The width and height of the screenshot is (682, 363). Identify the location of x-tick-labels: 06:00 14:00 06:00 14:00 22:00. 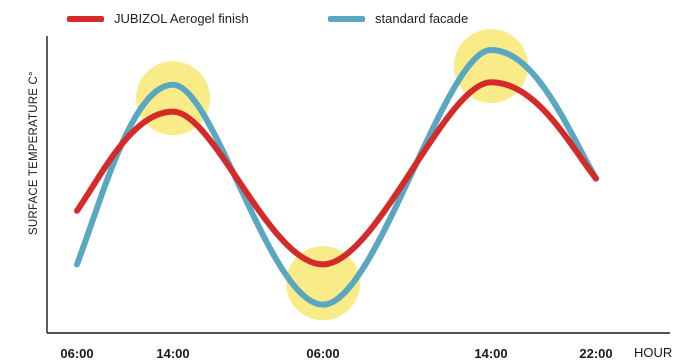
(336, 353).